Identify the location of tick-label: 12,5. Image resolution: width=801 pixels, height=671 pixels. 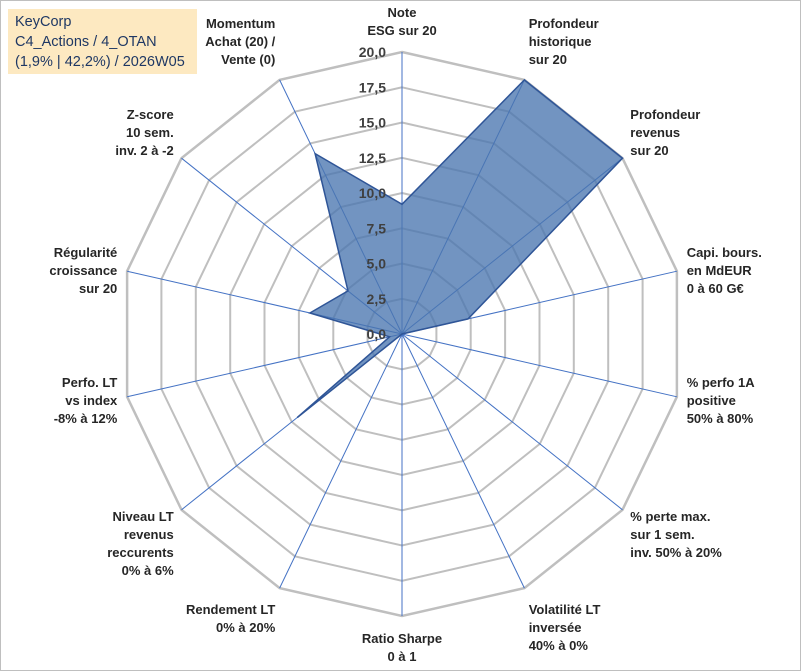
(372, 158).